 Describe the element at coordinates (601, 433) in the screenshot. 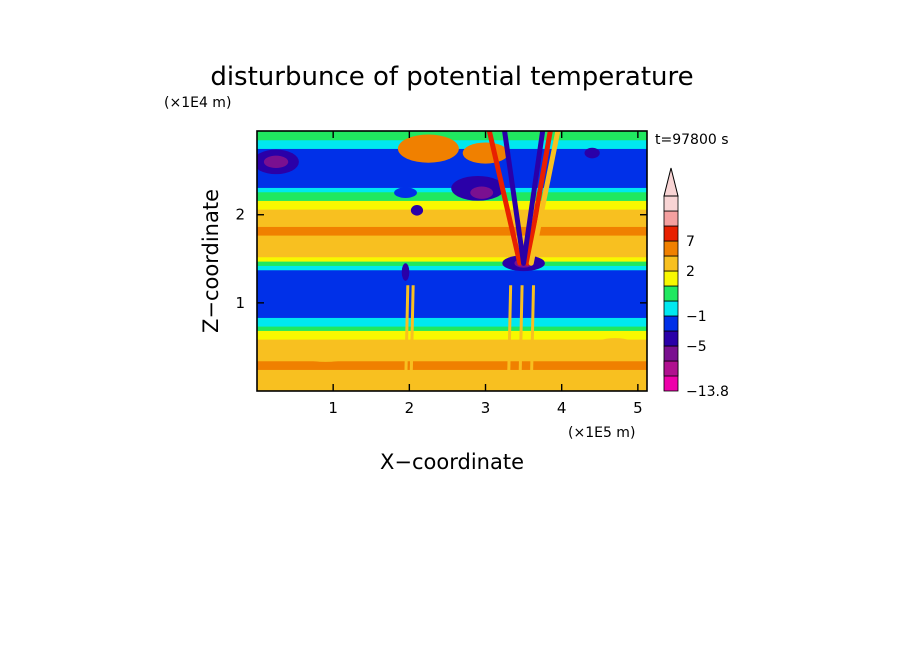

I see `x-unit-label: (×1E5 m)` at that location.